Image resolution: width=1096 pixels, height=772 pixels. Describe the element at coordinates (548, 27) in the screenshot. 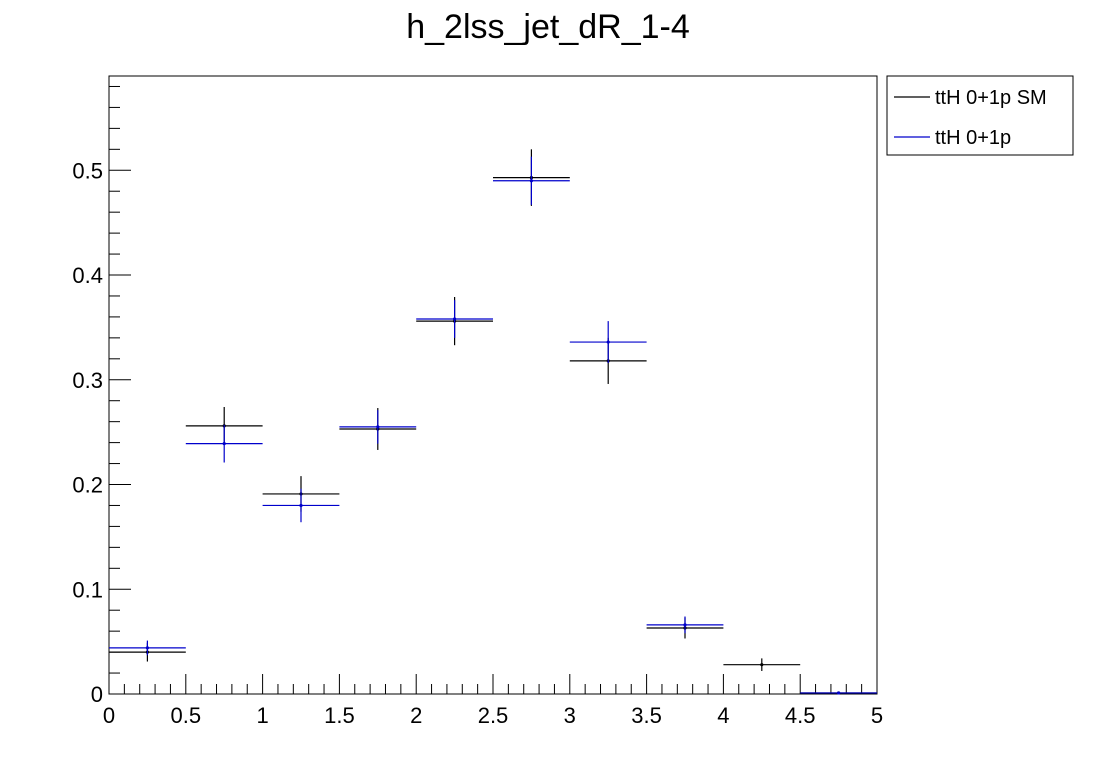

I see `chart-title: h_2lss_jet_dR_1-4` at that location.